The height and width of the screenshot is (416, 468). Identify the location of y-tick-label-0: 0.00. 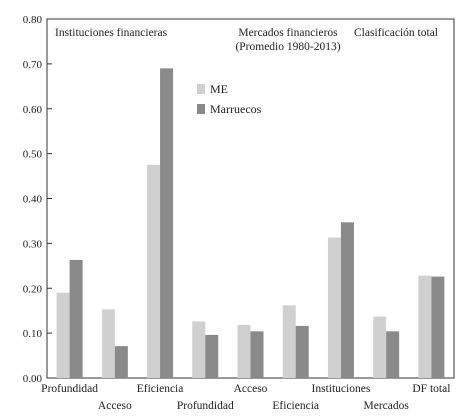
(33, 379).